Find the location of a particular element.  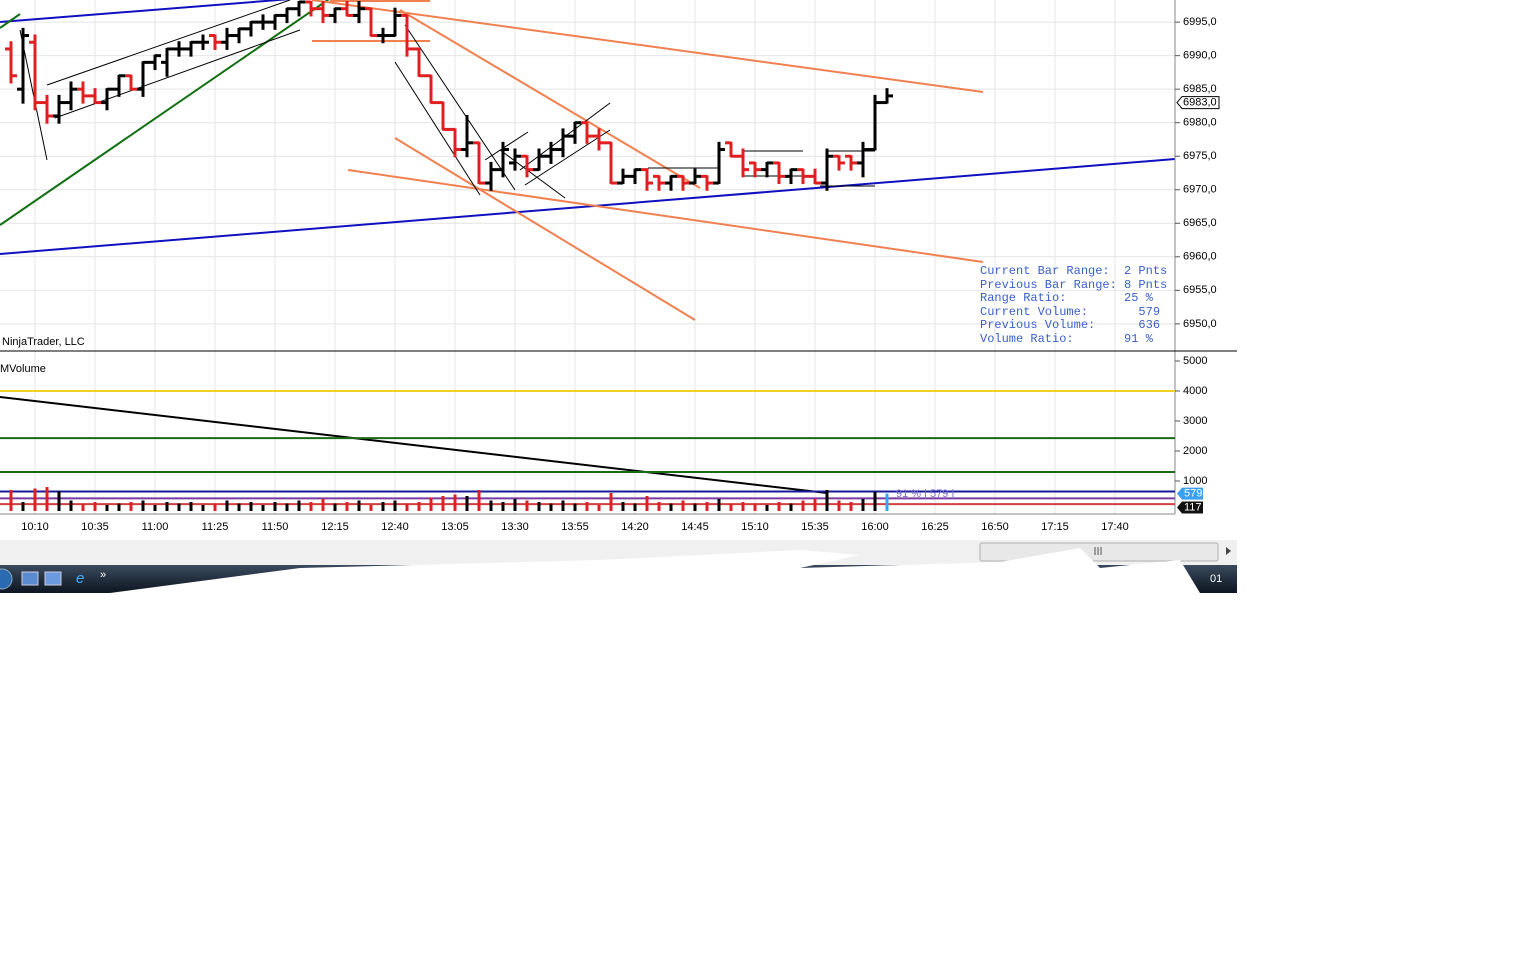

y-tick-label: 6965,0 is located at coordinates (1200, 223).